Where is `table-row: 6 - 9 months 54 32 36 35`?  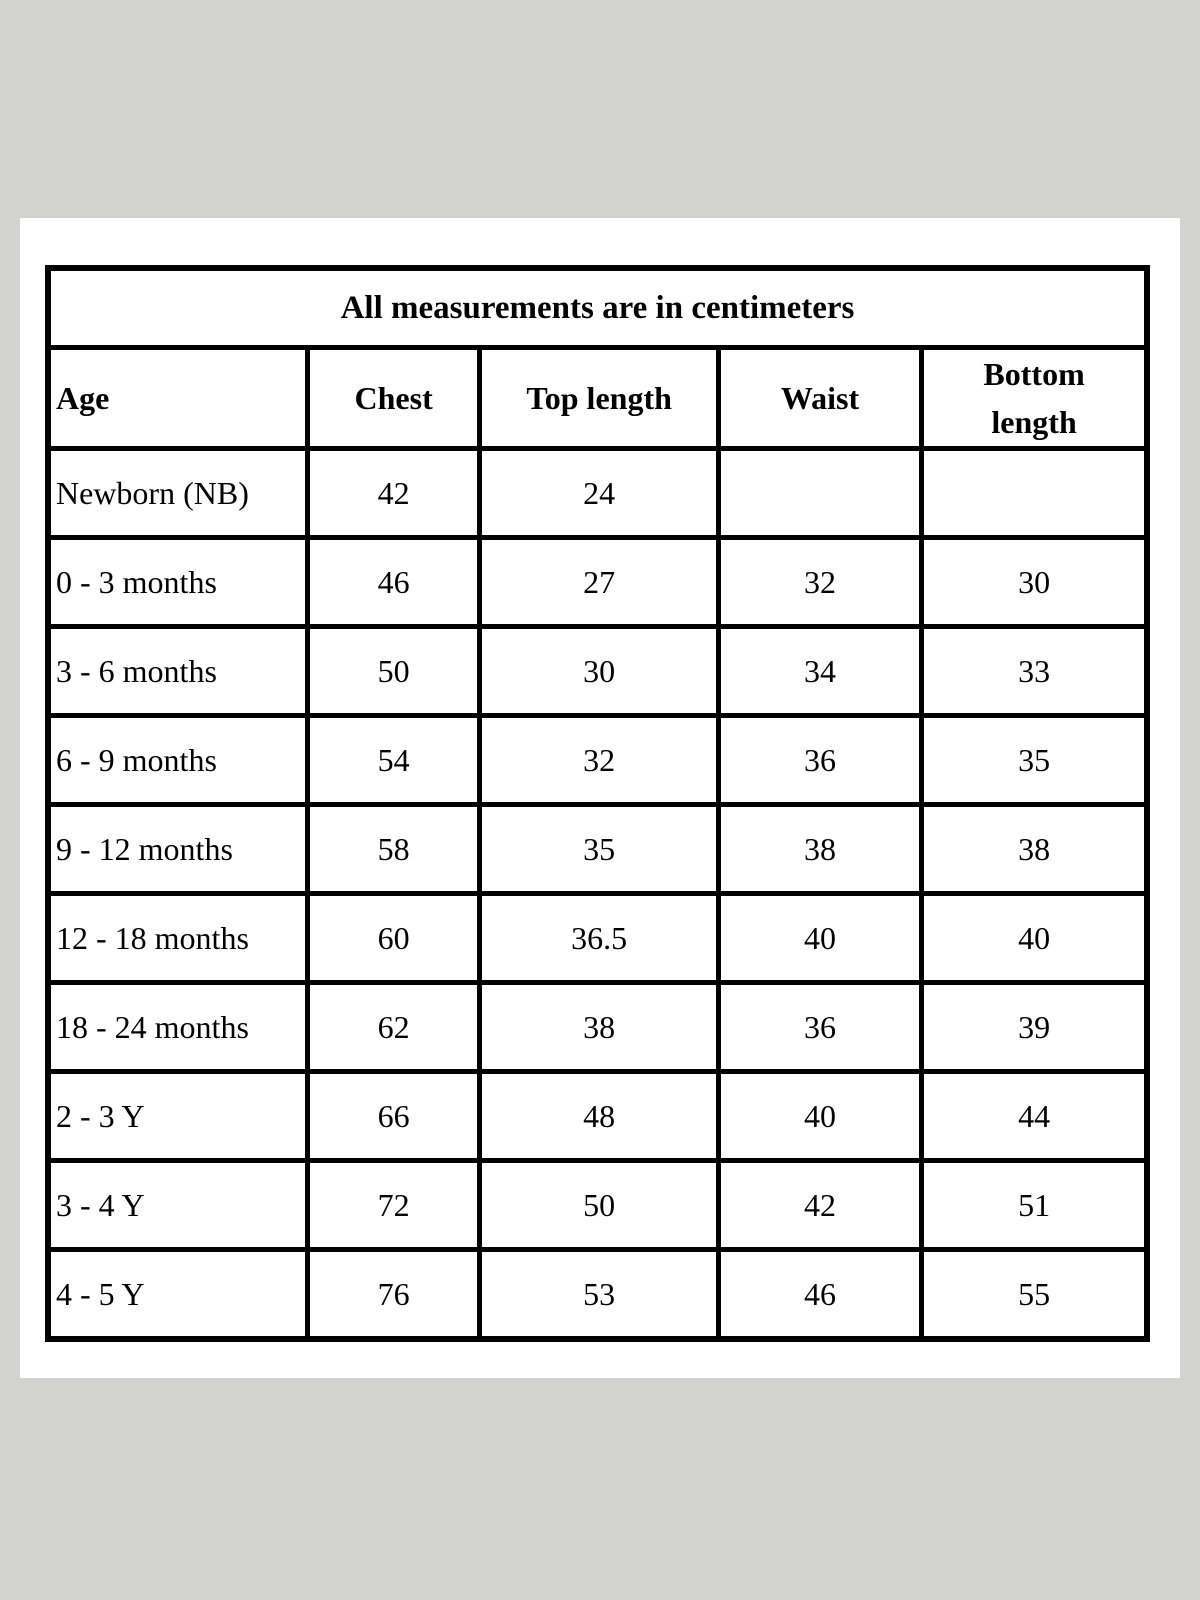
table-row: 6 - 9 months 54 32 36 35 is located at coordinates (597, 760).